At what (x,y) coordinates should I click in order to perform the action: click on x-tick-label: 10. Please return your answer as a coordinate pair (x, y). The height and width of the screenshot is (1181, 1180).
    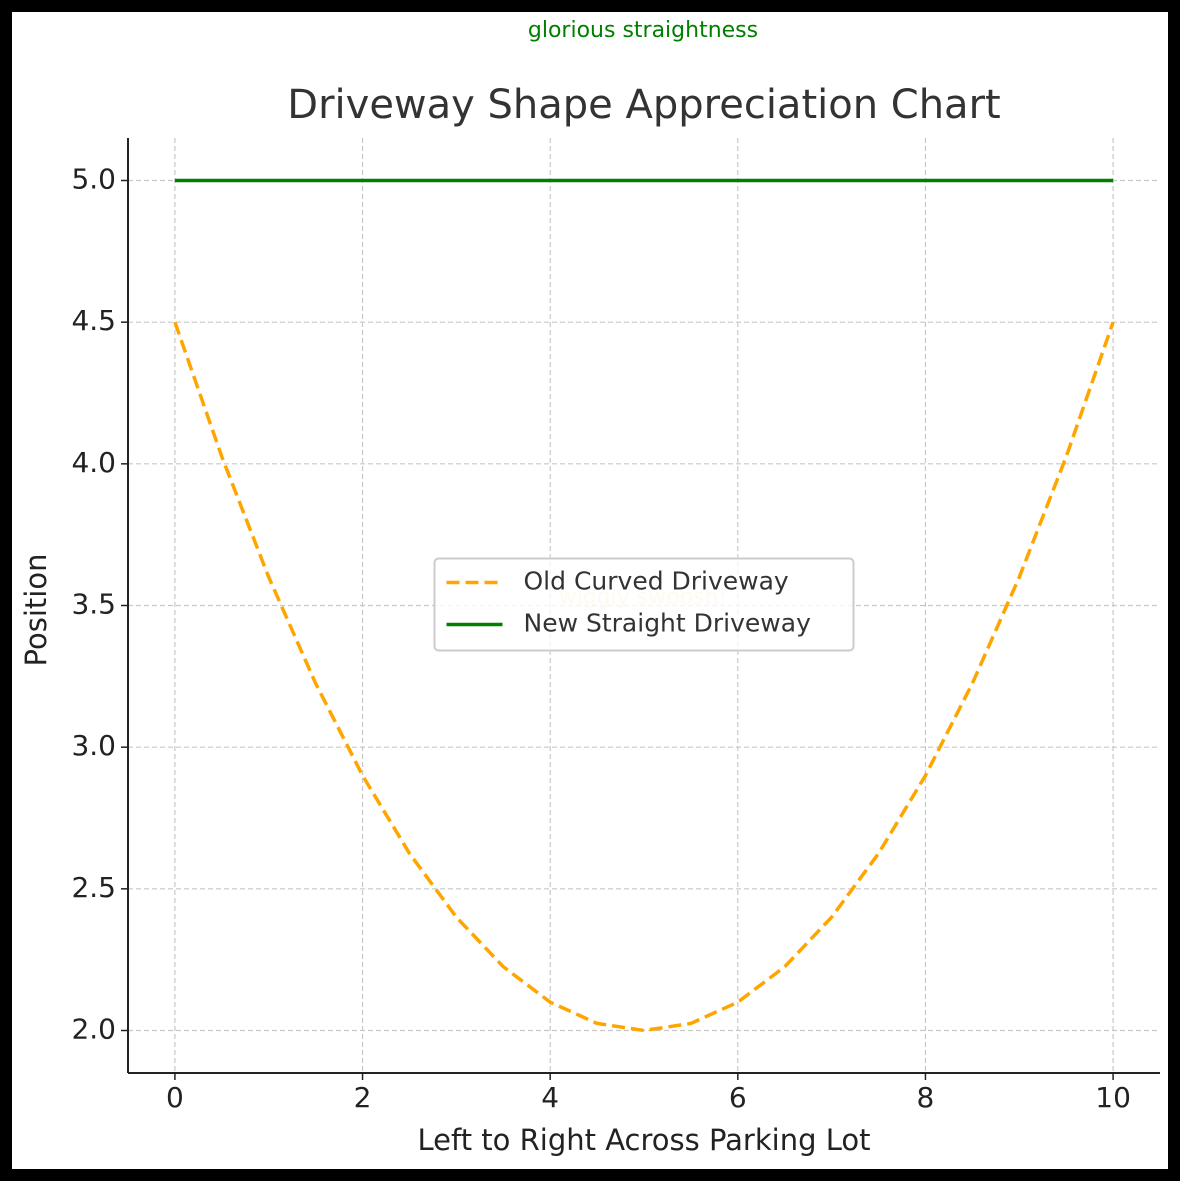
    Looking at the image, I should click on (1113, 1097).